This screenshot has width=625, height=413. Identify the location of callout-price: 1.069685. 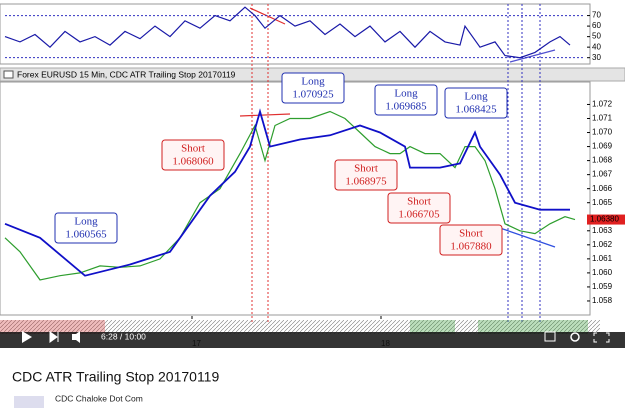
(406, 107).